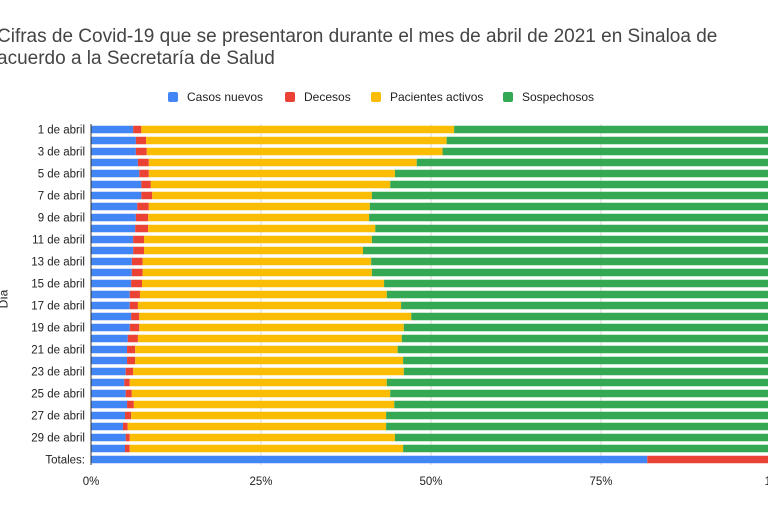  Describe the element at coordinates (430, 482) in the screenshot. I see `x-tick-label: 50%` at that location.